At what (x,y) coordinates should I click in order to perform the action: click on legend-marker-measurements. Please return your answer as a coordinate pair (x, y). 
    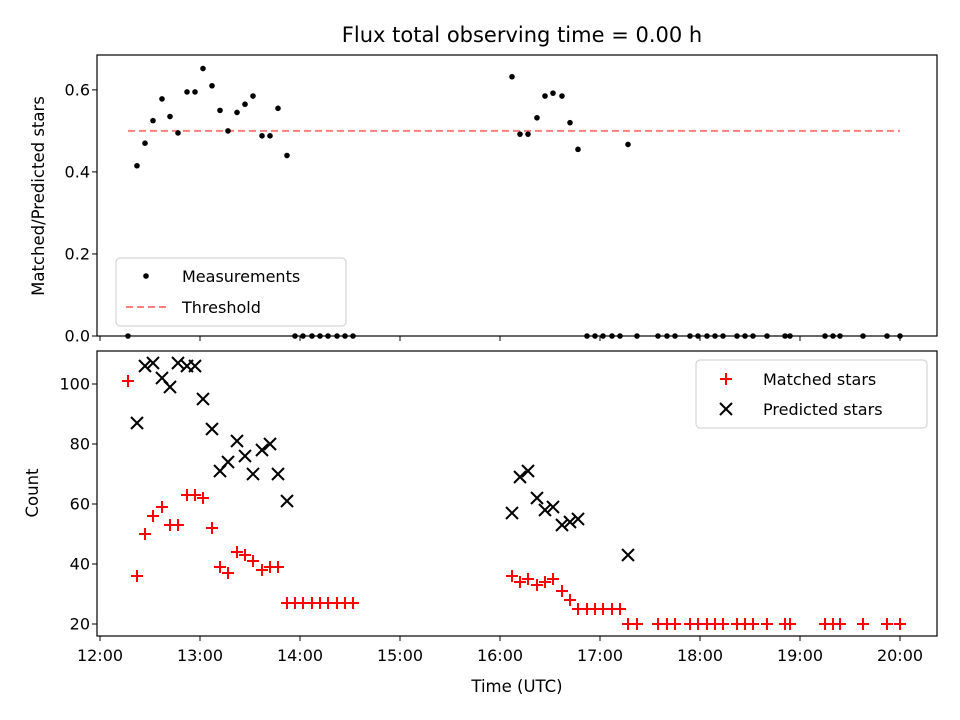
    Looking at the image, I should click on (146, 276).